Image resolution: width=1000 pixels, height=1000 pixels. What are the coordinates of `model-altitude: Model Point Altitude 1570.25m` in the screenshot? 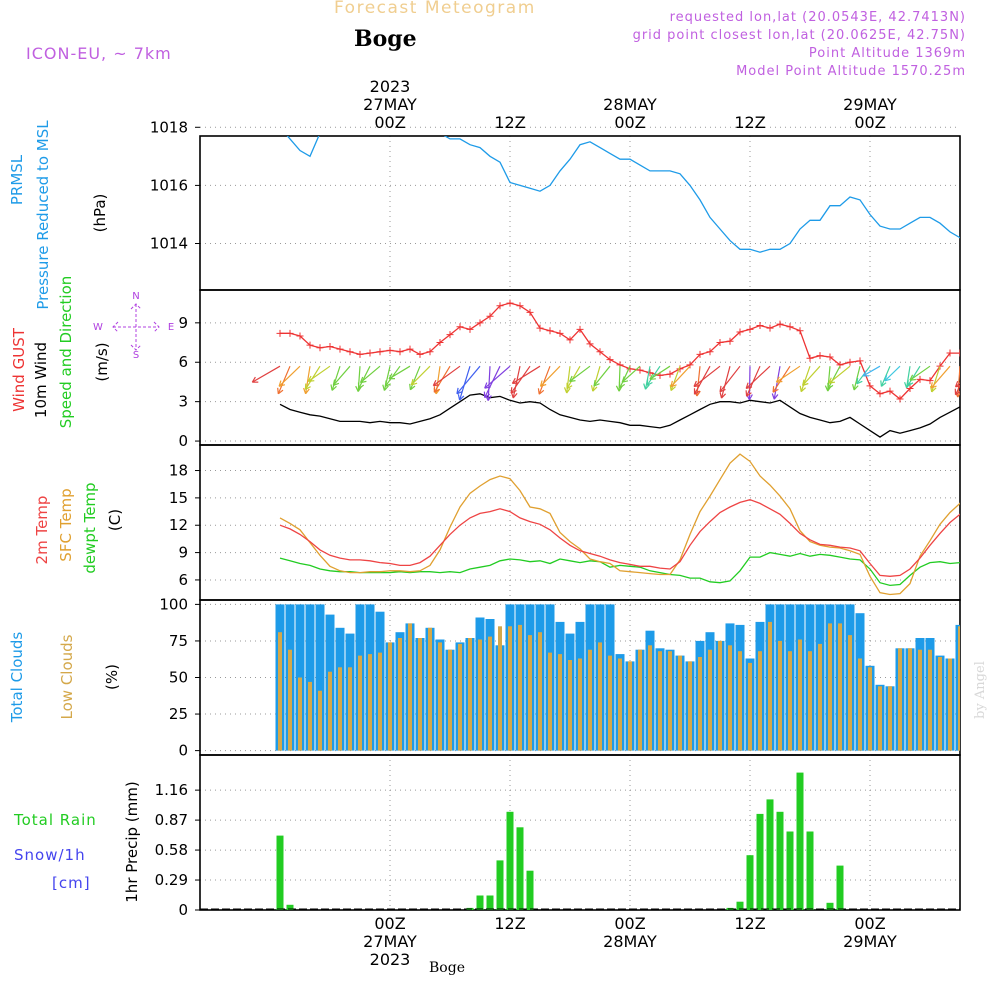 It's located at (851, 71).